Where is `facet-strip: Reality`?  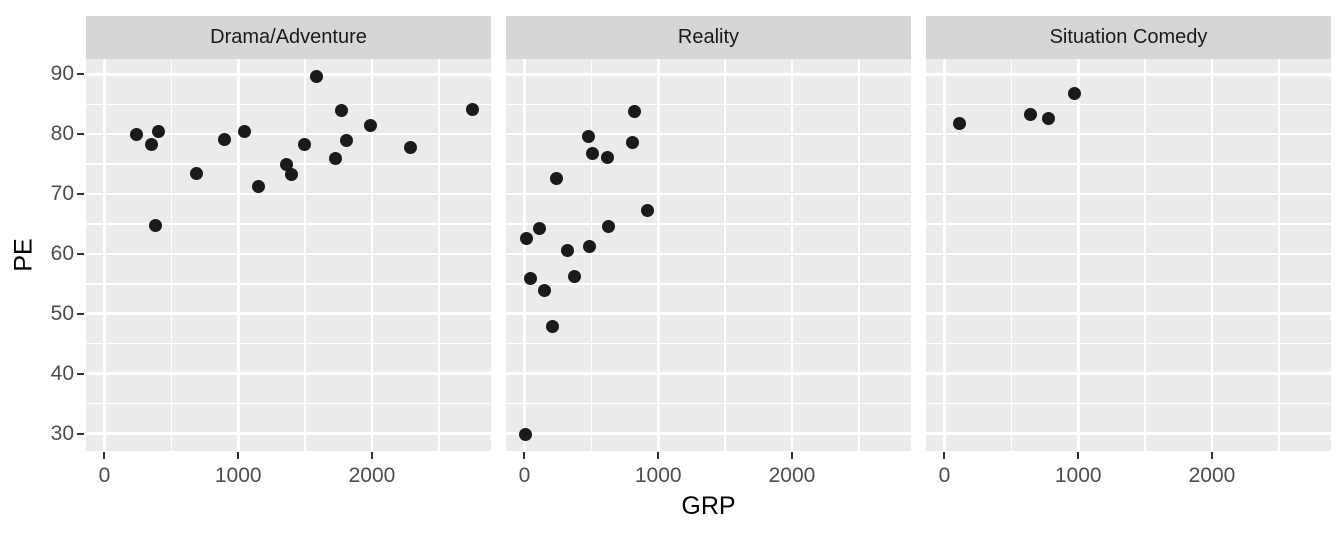
facet-strip: Reality is located at coordinates (708, 38).